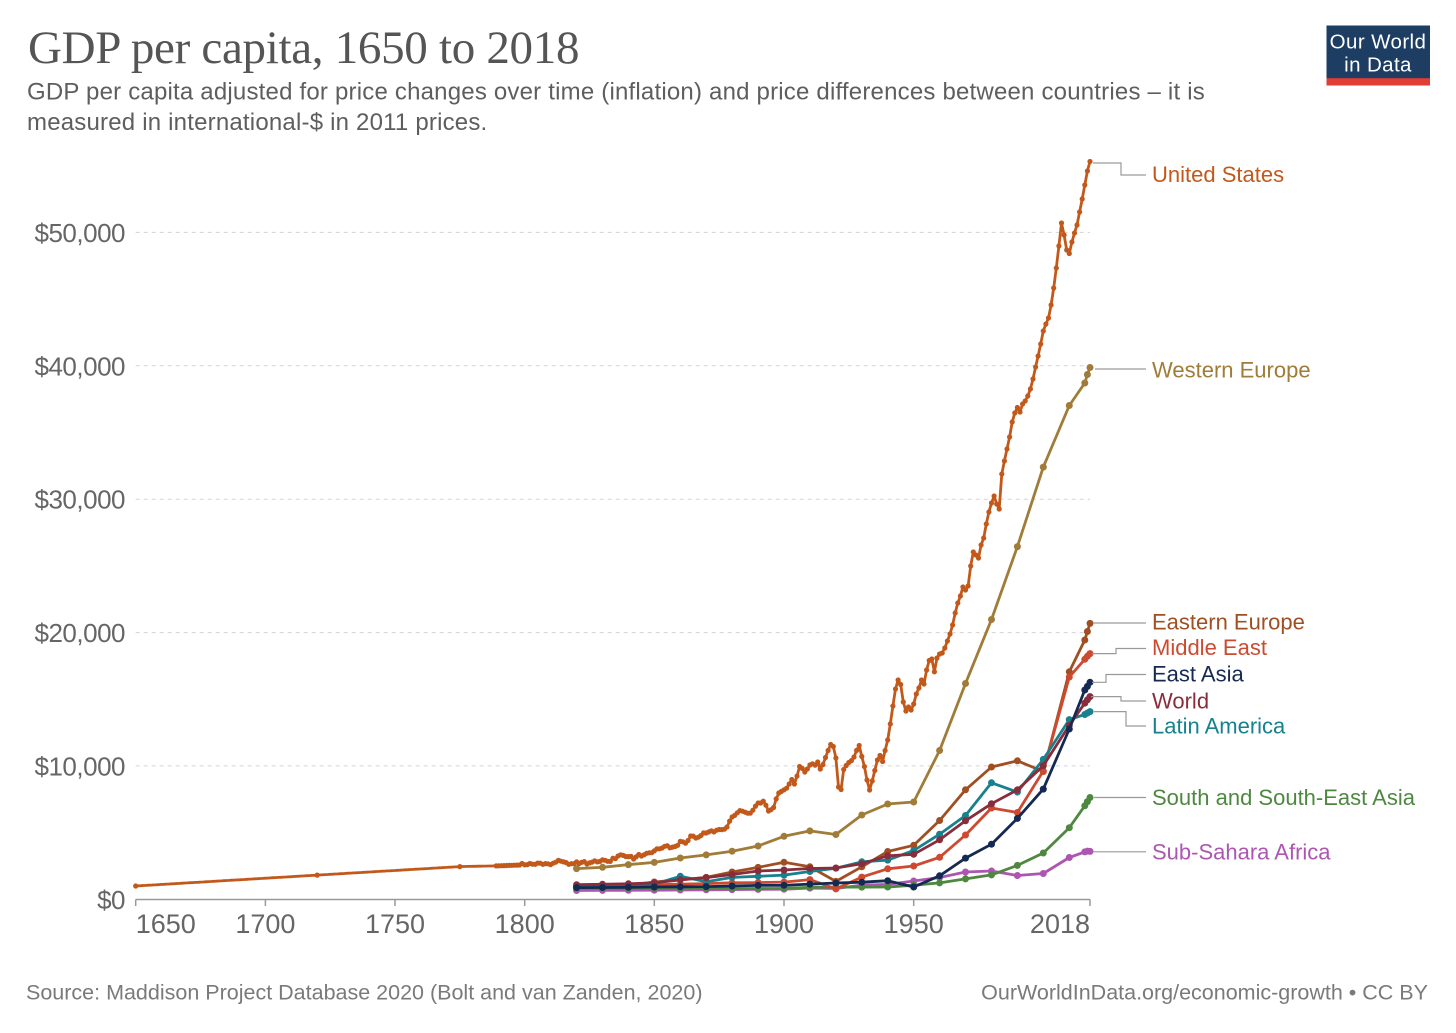  What do you see at coordinates (80, 233) in the screenshot?
I see `svg-text: $50,000` at bounding box center [80, 233].